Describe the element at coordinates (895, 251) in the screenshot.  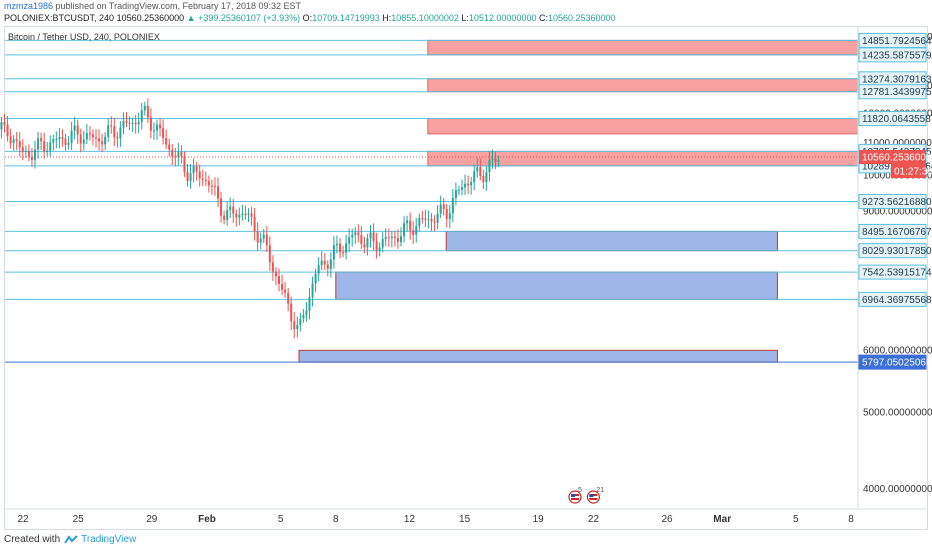
I see `price-level-tag: 8029.93017850` at that location.